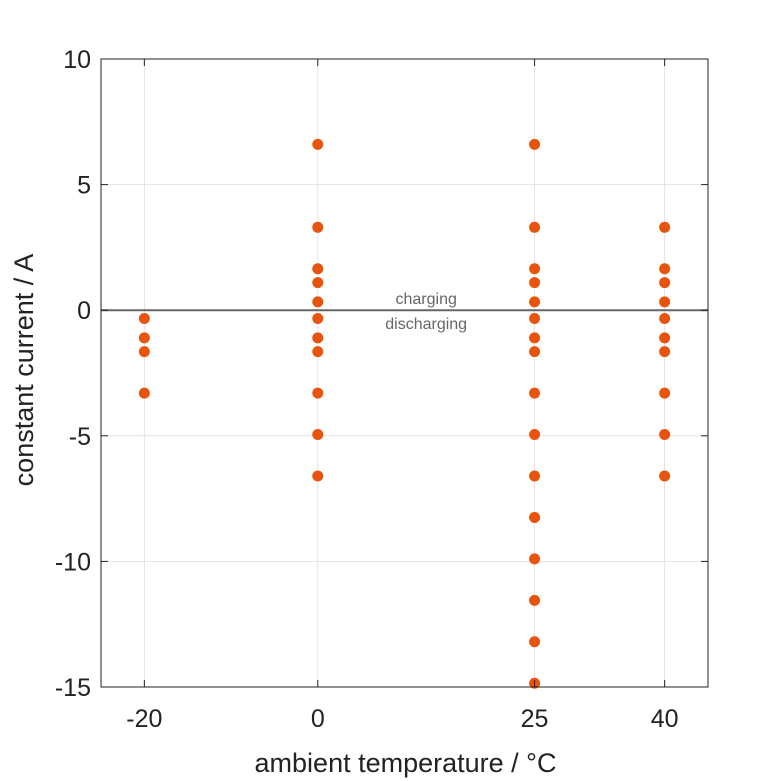 The image size is (781, 781). Describe the element at coordinates (318, 719) in the screenshot. I see `x-tick-label: 0` at that location.